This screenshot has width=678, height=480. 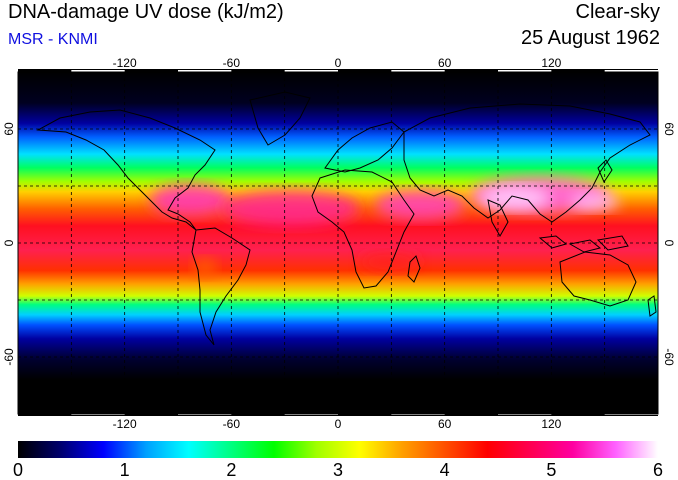 I want to click on lat-ticks-right: 60 0 -60, so click(x=669, y=244).